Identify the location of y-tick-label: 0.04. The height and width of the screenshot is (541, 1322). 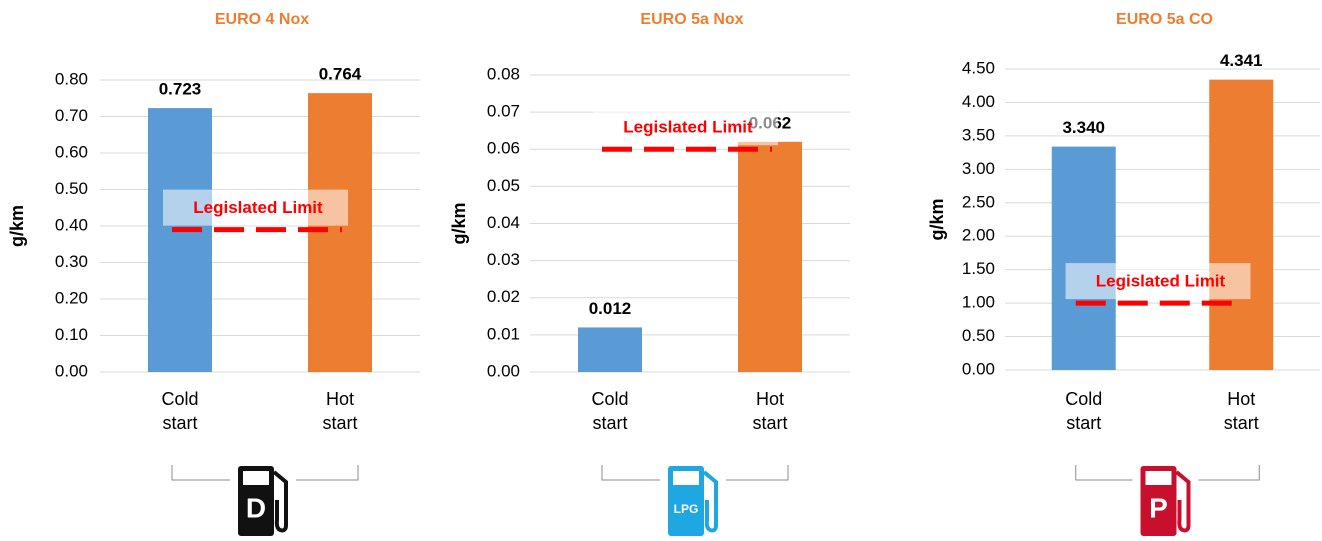
(503, 222).